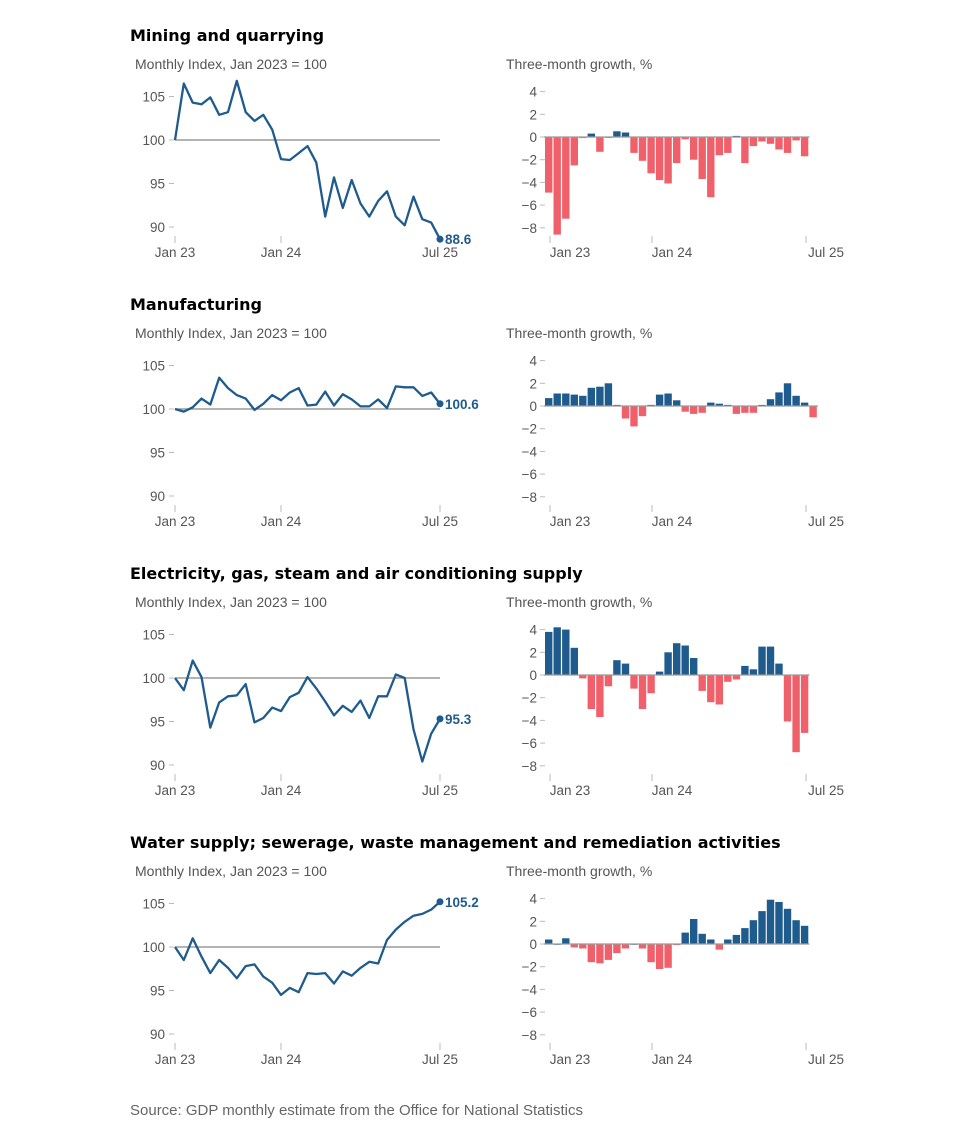 Image resolution: width=960 pixels, height=1141 pixels. I want to click on y-tick-label: 95, so click(157, 991).